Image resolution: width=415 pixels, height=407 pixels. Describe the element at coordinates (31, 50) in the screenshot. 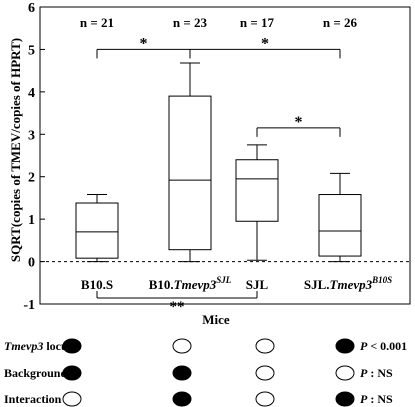

I see `y-tick-label: 5` at that location.